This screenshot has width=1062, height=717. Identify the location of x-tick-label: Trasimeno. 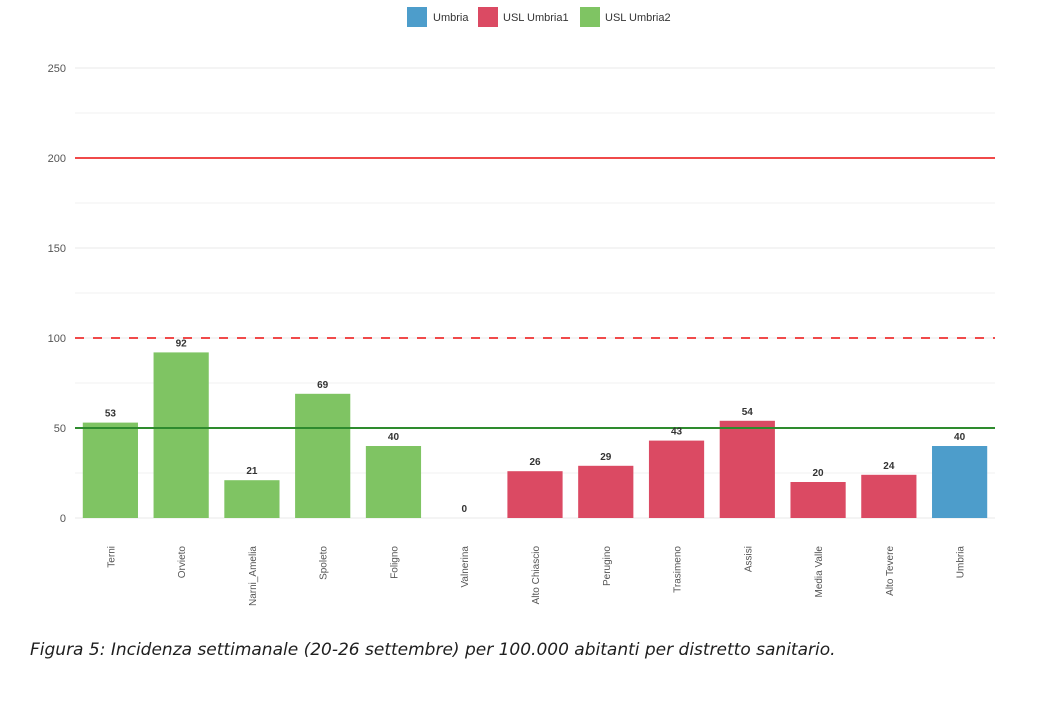
(678, 569).